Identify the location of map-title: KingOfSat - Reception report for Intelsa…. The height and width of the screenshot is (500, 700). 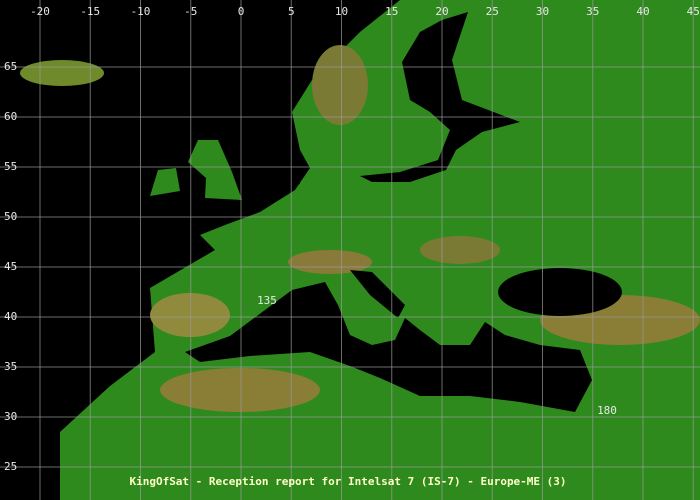
(347, 481).